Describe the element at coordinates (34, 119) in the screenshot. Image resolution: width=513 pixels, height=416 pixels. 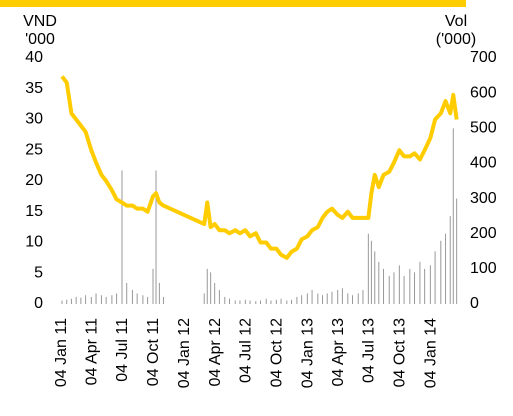
I see `y-tick-label: 30` at that location.